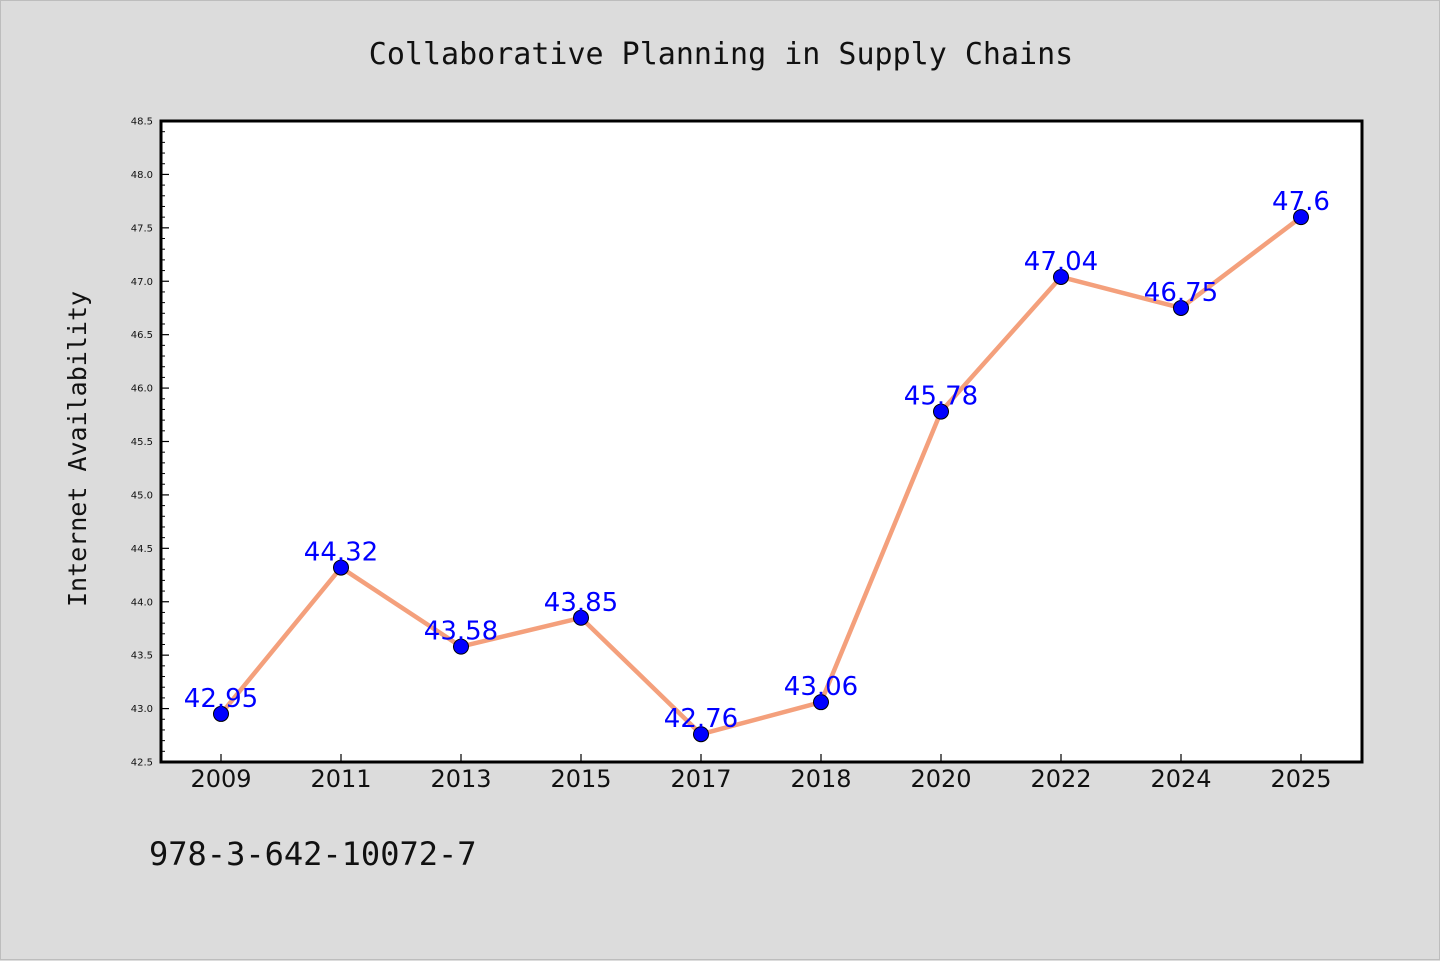 The image size is (1440, 961). What do you see at coordinates (700, 779) in the screenshot?
I see `x-tick-label: 2017` at bounding box center [700, 779].